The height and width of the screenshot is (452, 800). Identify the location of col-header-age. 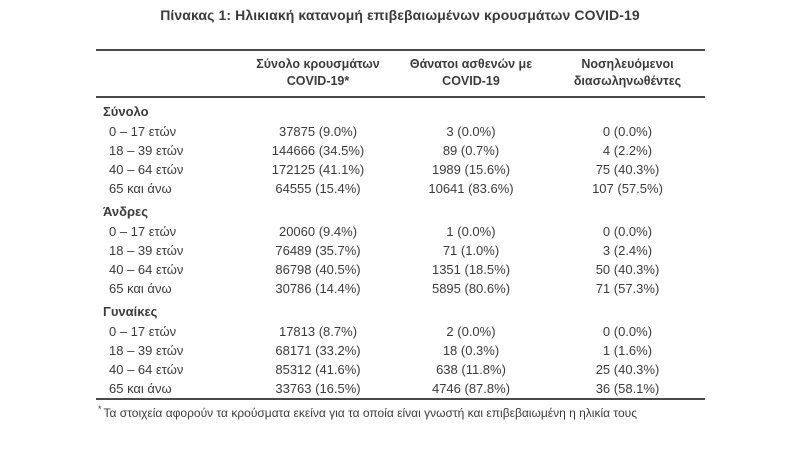
(170, 74).